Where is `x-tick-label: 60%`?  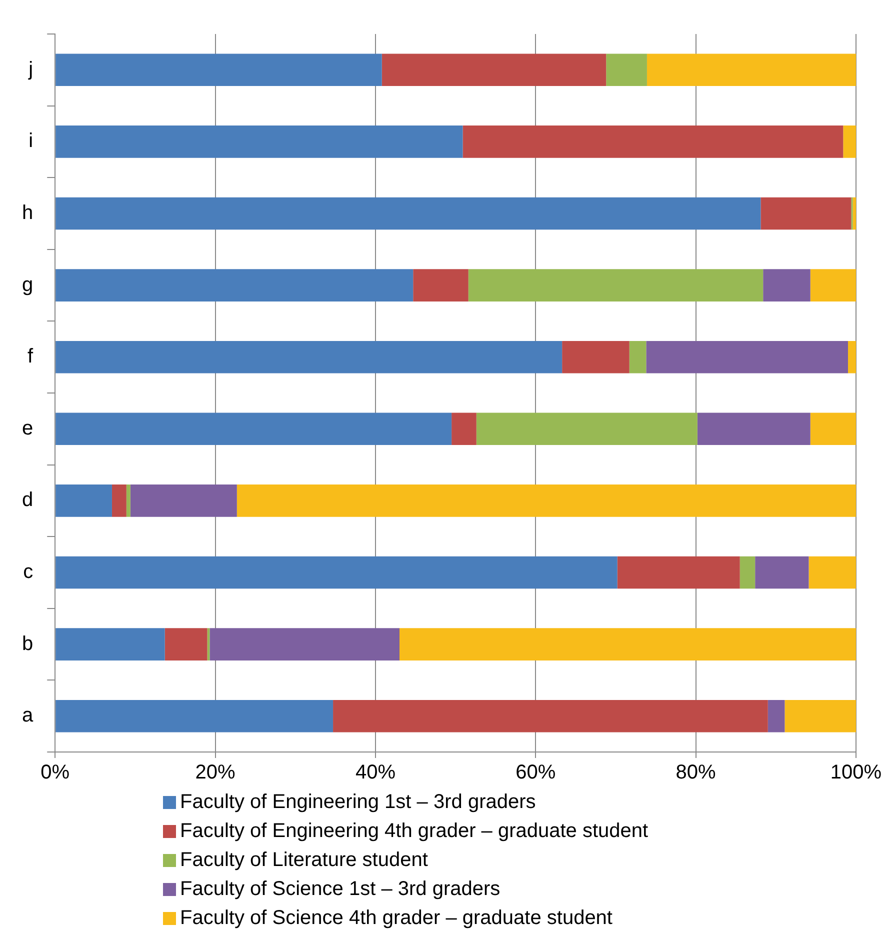 x-tick-label: 60% is located at coordinates (536, 773).